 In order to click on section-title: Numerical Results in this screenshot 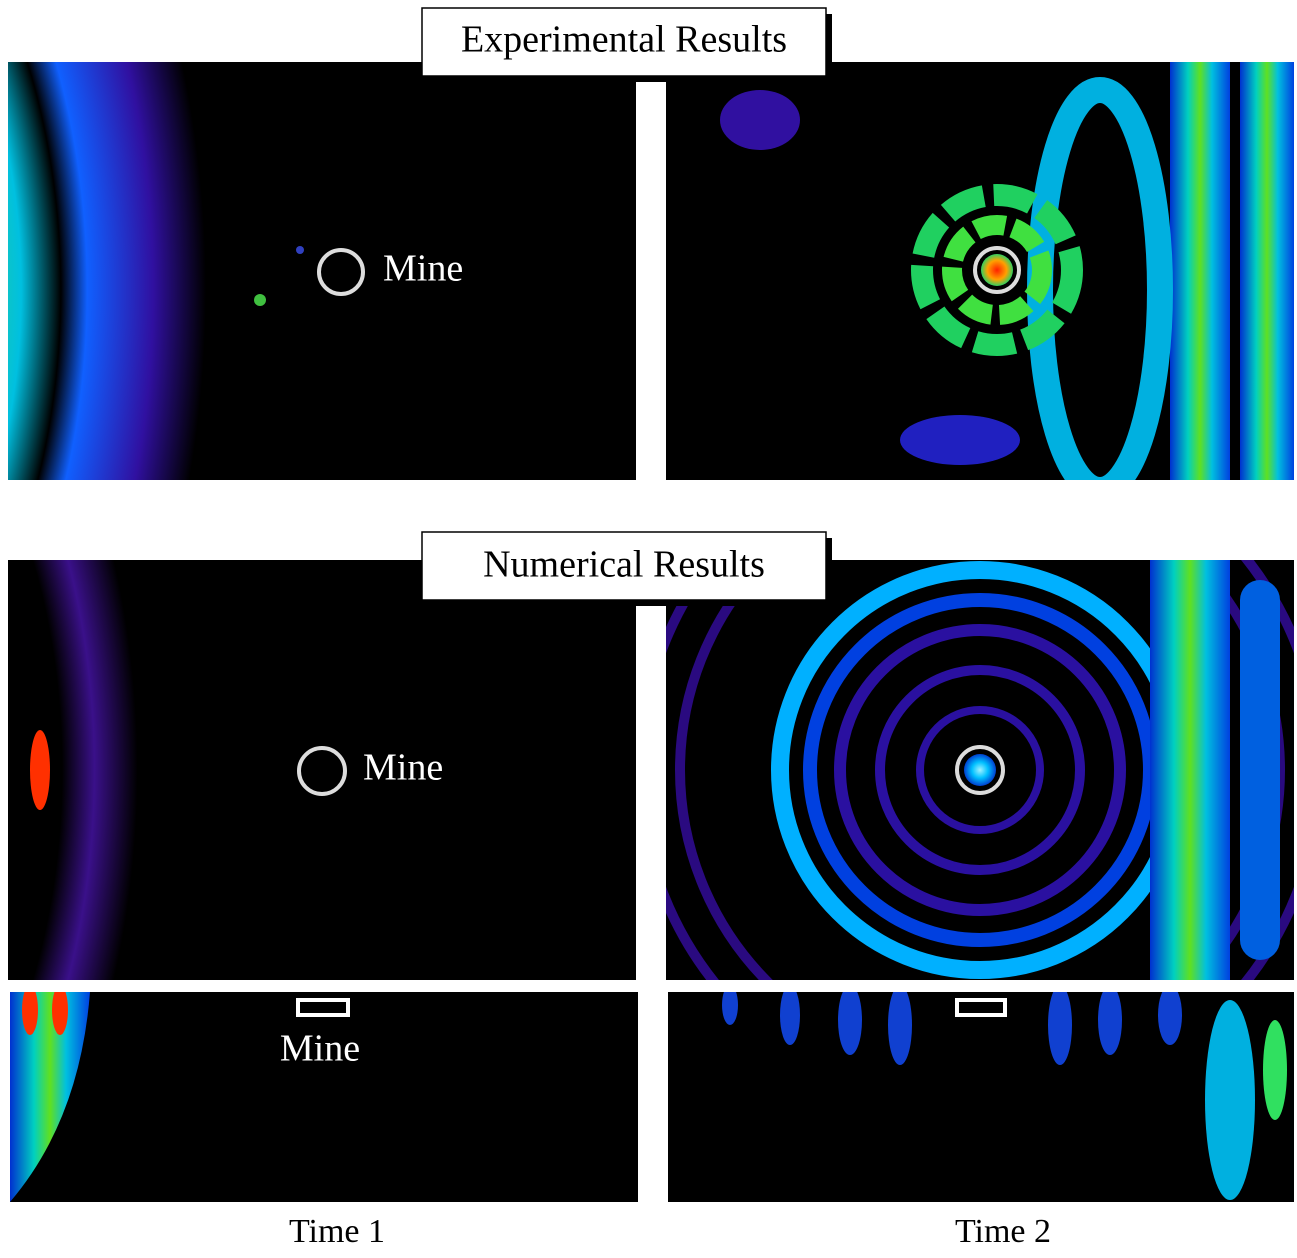, I will do `click(624, 565)`.